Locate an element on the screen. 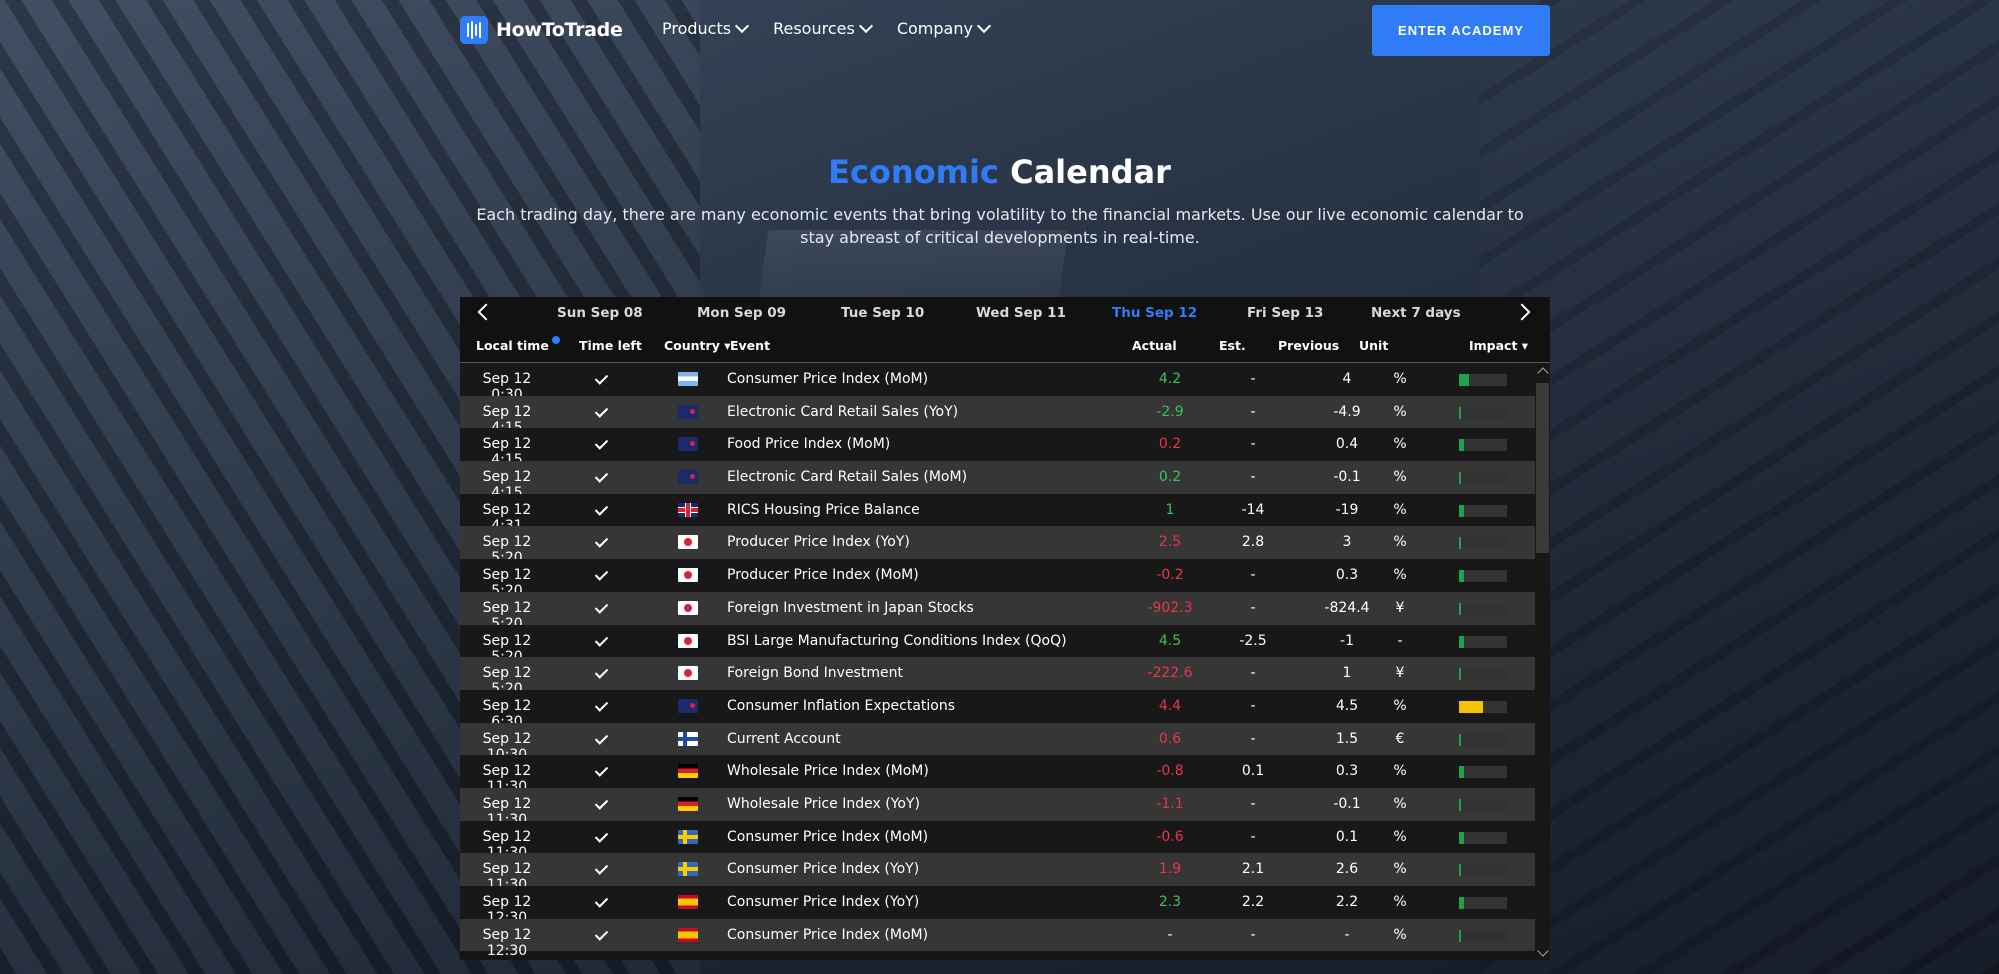 The height and width of the screenshot is (974, 1999). info-icon is located at coordinates (555, 340).